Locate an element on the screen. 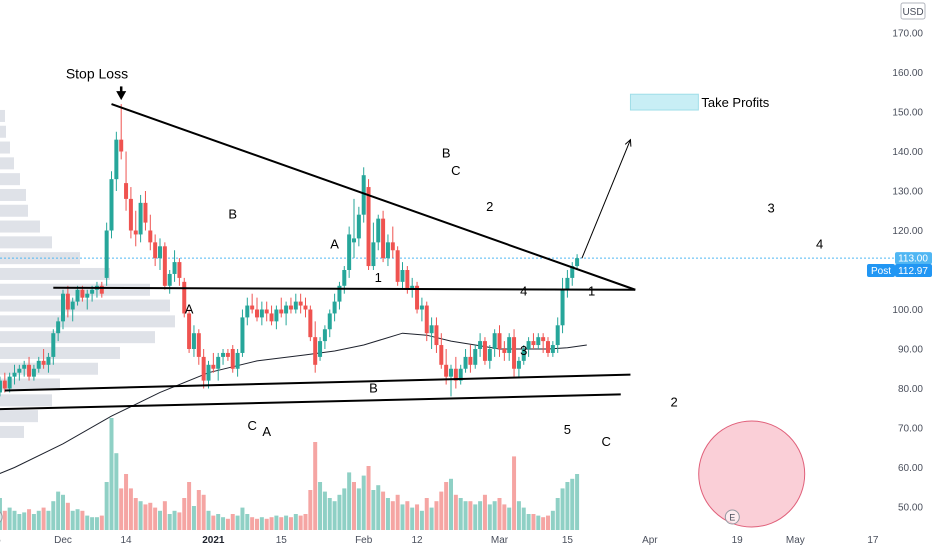 The height and width of the screenshot is (550, 932). current-price-tag is located at coordinates (913, 258).